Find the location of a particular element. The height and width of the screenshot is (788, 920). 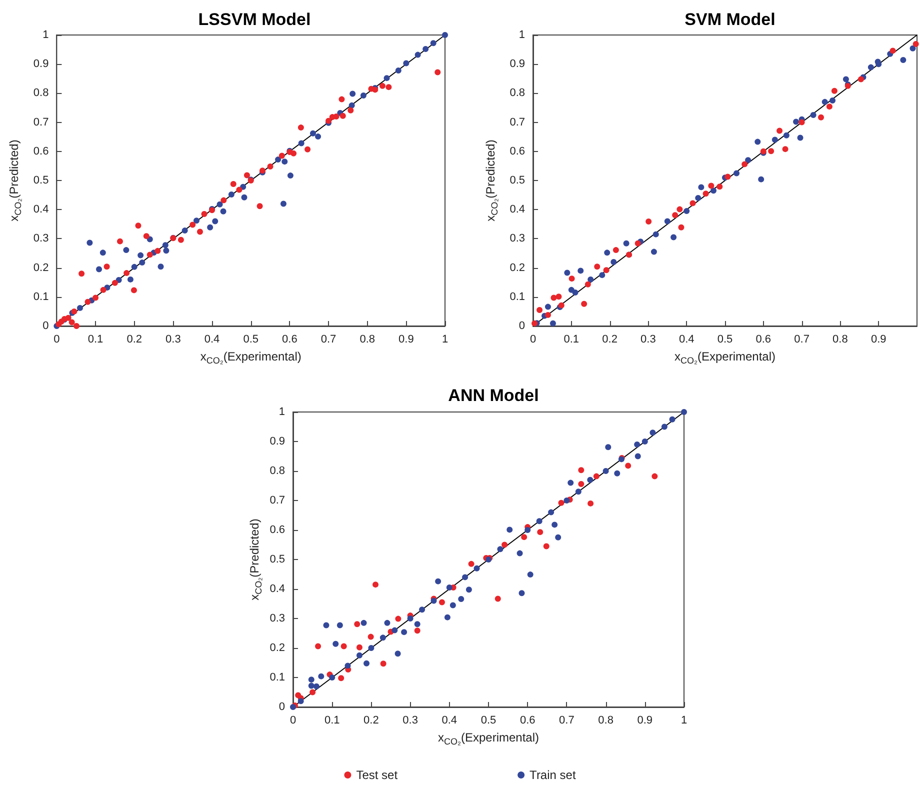

x-tick-label: 0.2 is located at coordinates (371, 720).